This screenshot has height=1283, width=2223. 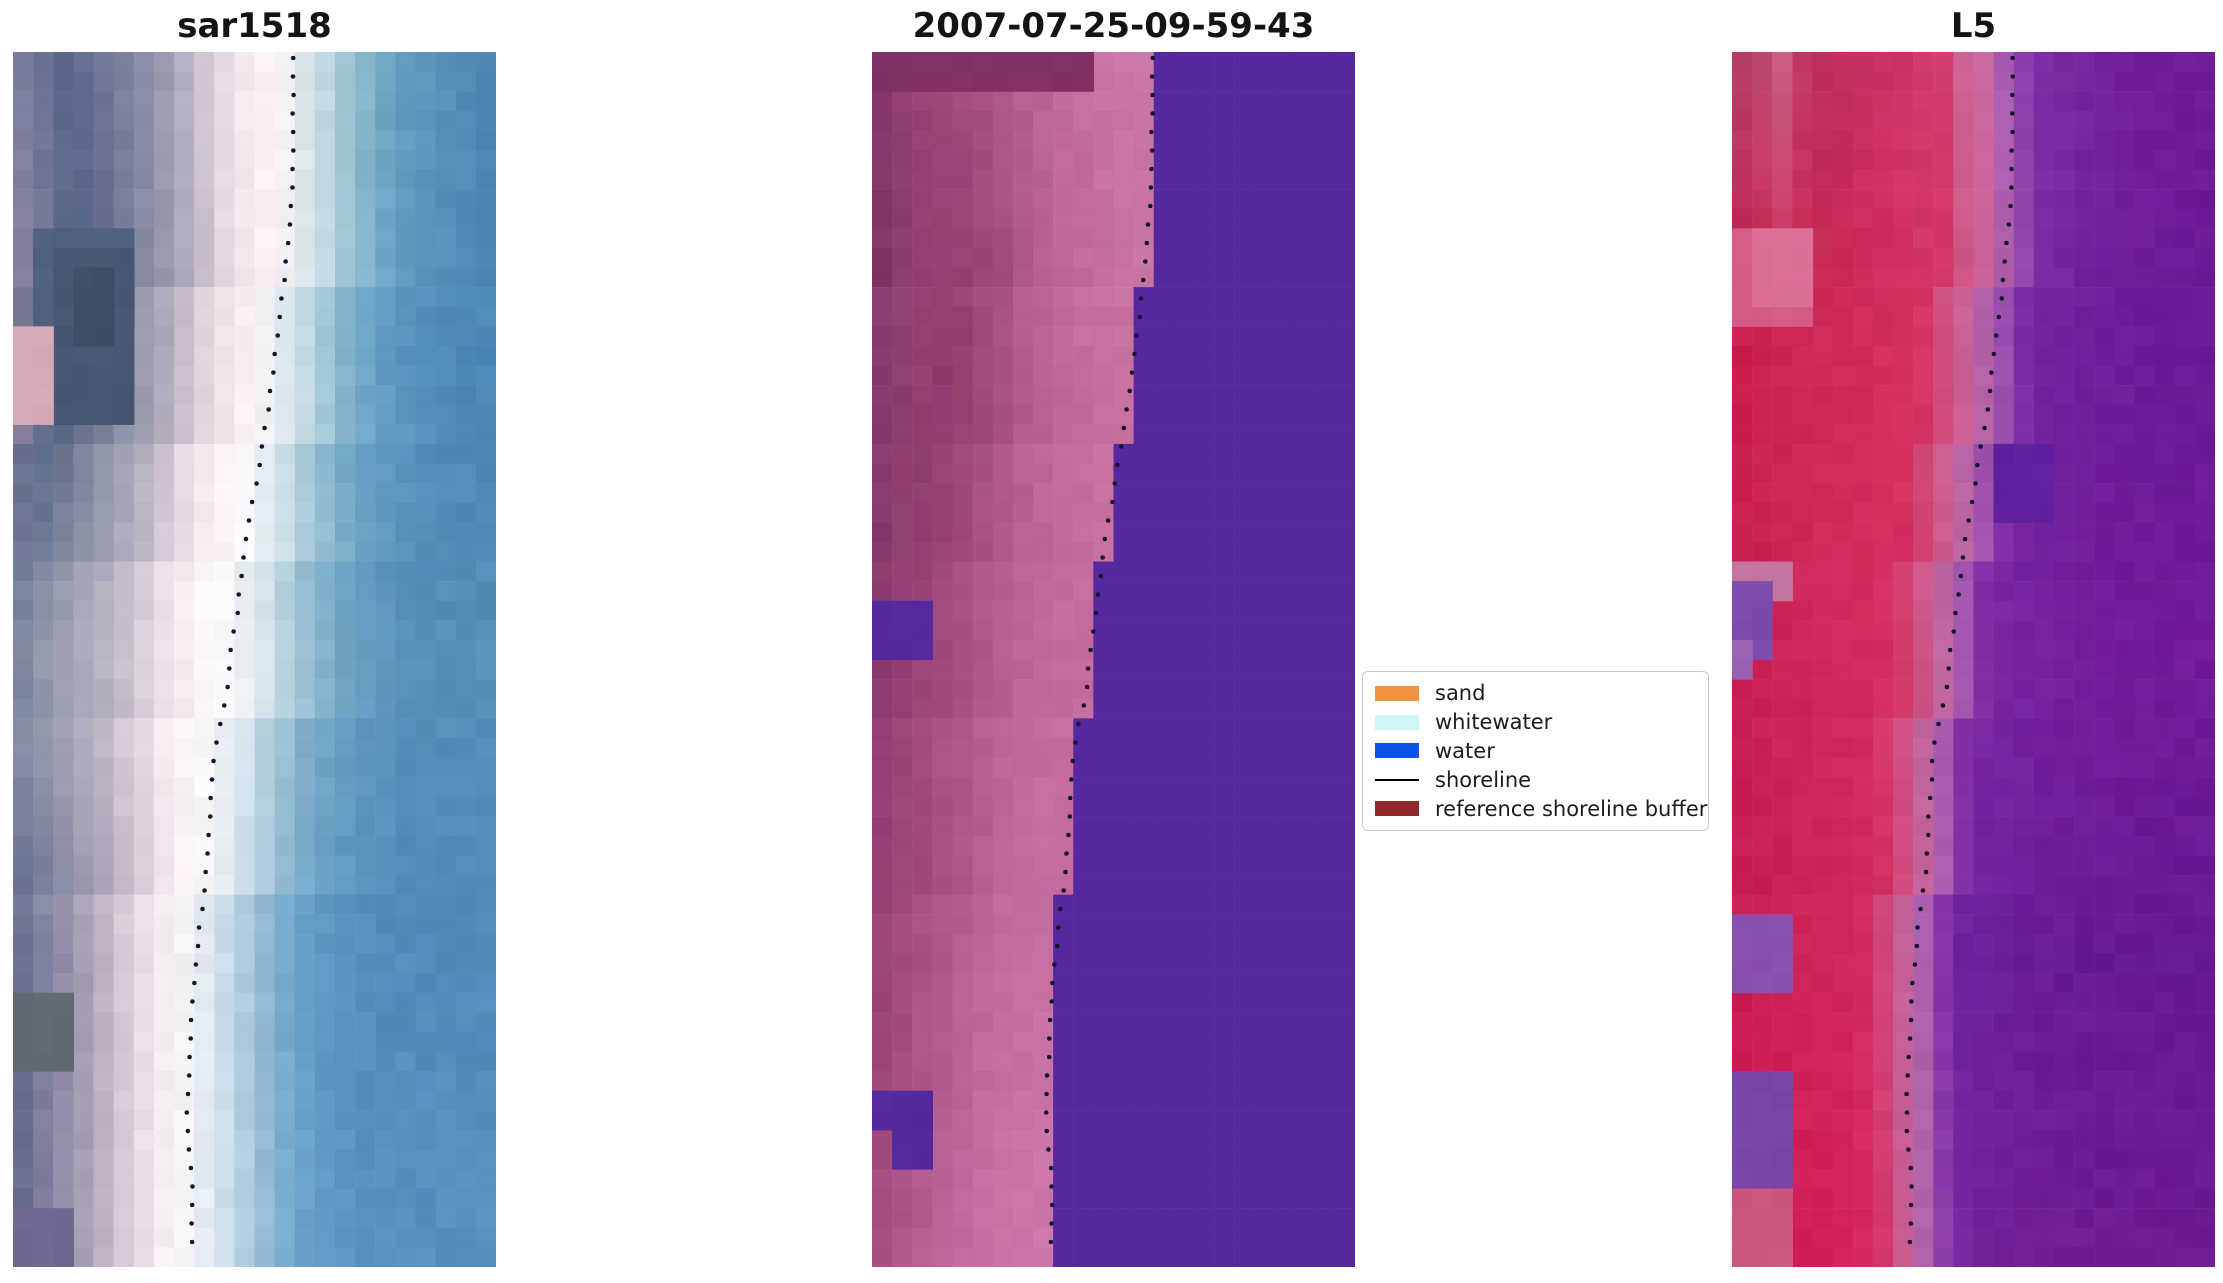 I want to click on reference-shoreline-buffer-swatch, so click(x=1397, y=809).